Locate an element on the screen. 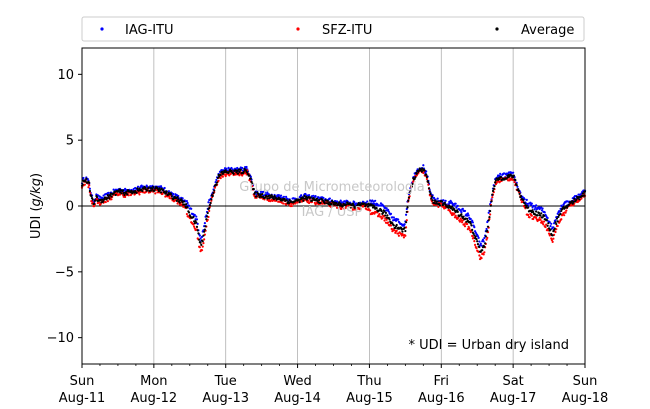  y-tick-label: 5 is located at coordinates (70, 141).